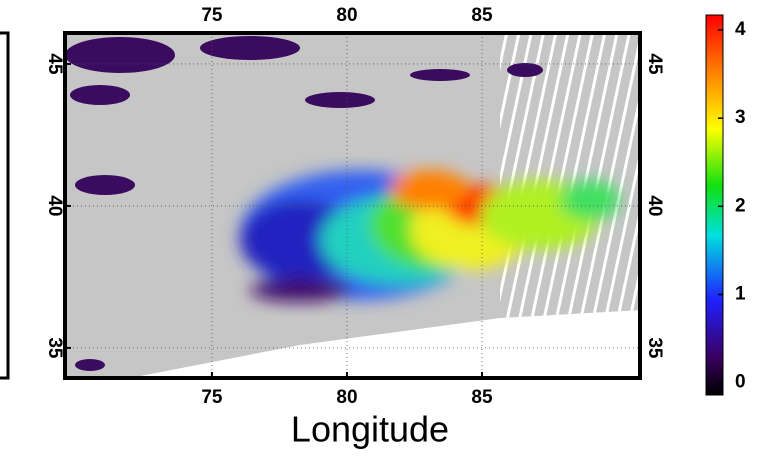 This screenshot has width=760, height=460. I want to click on colorbar-tick-label: 2, so click(740, 205).